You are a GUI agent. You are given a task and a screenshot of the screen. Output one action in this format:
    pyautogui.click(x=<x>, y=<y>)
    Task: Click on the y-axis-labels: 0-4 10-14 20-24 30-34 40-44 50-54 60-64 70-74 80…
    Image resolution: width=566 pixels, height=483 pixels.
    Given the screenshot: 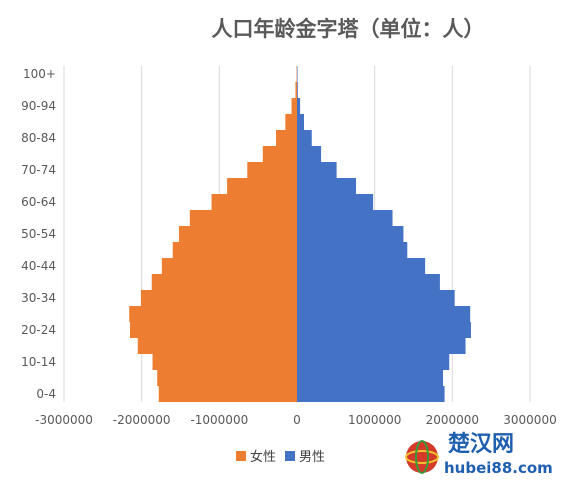 What is the action you would take?
    pyautogui.click(x=38, y=234)
    